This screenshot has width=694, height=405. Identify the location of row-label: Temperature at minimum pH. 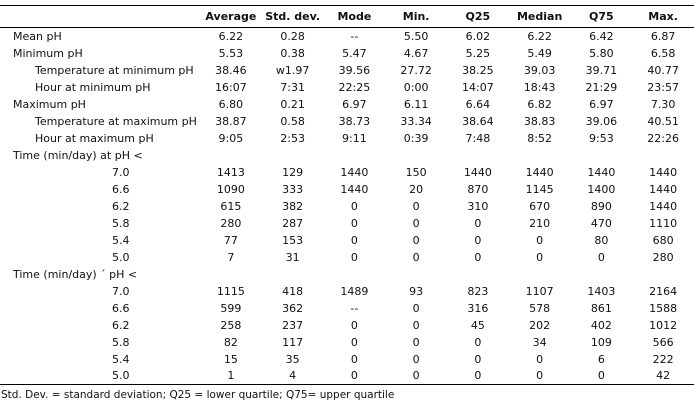
(114, 70).